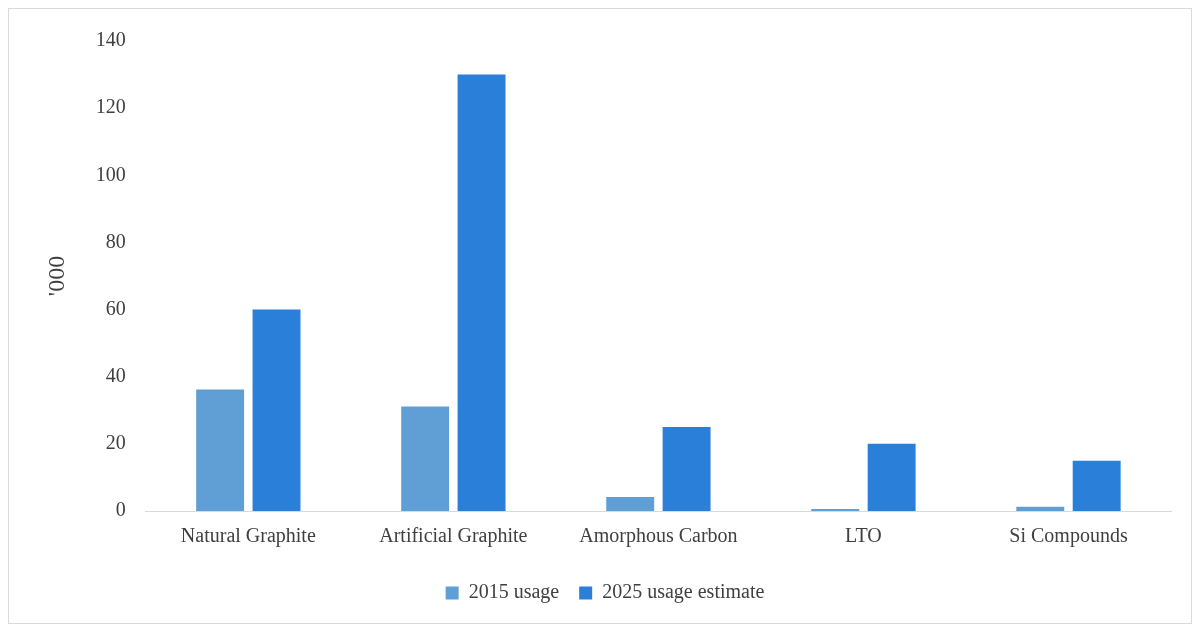 Image resolution: width=1200 pixels, height=632 pixels. I want to click on legend-label: 2015 usage, so click(514, 592).